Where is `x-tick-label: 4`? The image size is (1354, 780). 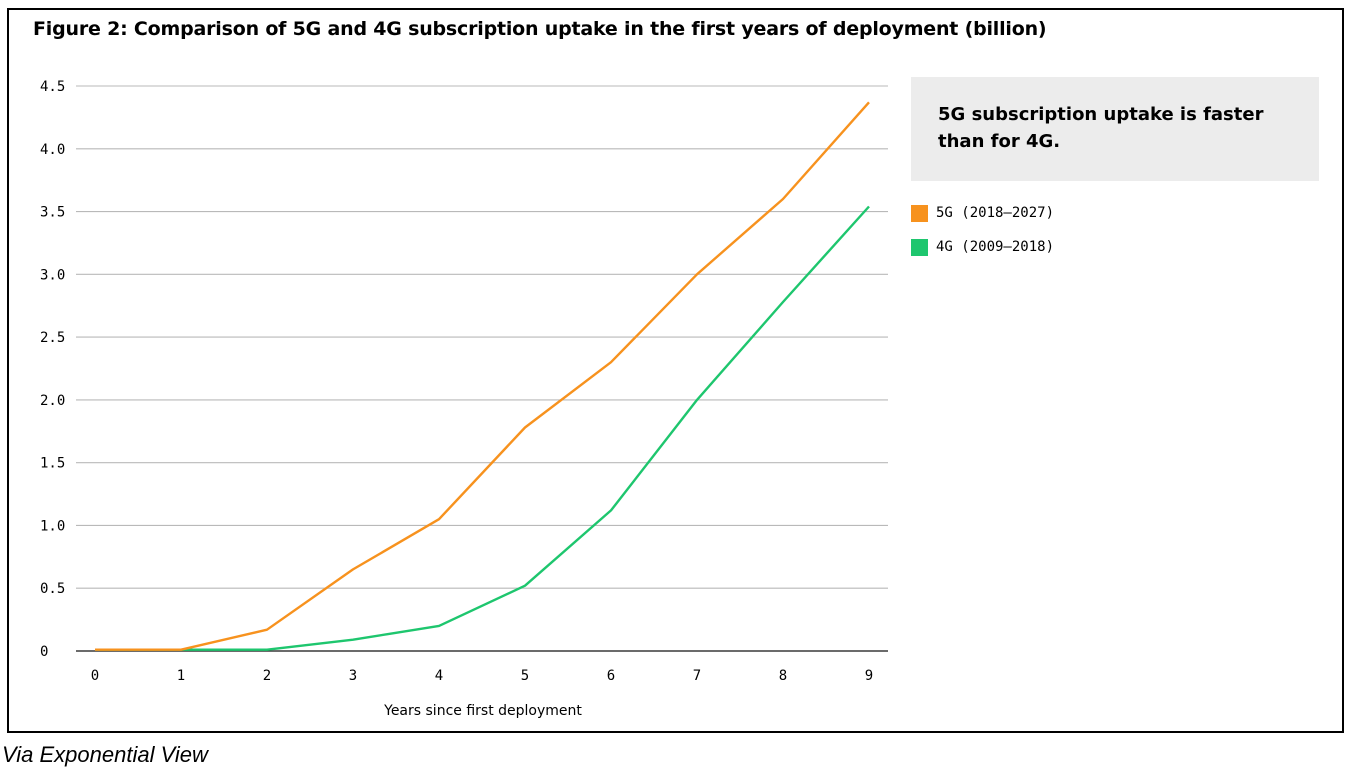
x-tick-label: 4 is located at coordinates (439, 676).